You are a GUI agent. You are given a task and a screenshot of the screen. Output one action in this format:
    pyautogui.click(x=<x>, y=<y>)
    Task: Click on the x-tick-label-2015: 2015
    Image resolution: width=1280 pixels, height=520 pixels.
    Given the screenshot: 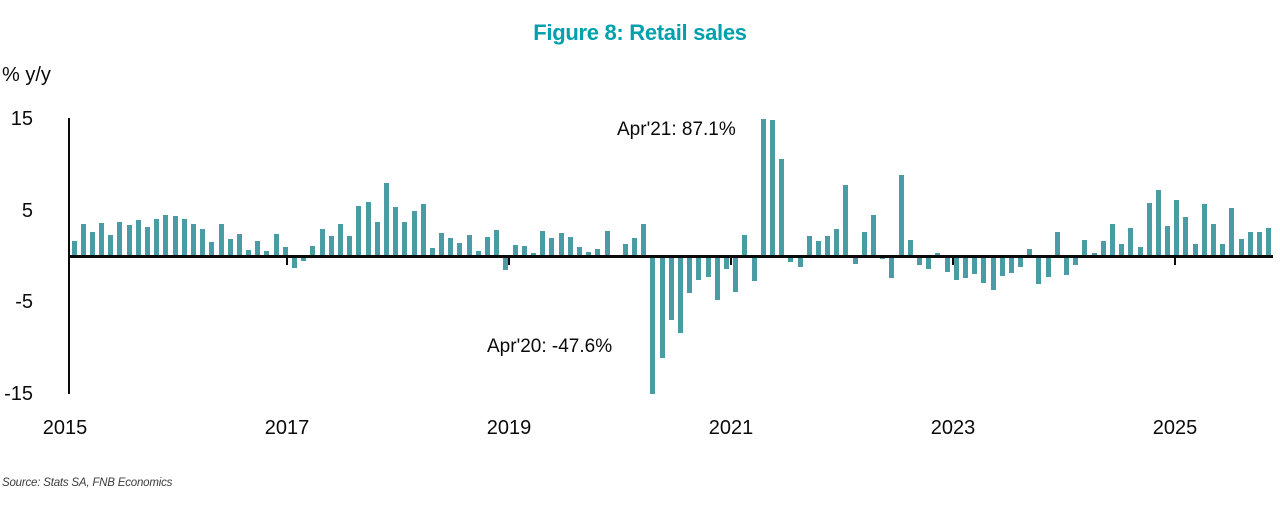 What is the action you would take?
    pyautogui.click(x=65, y=428)
    